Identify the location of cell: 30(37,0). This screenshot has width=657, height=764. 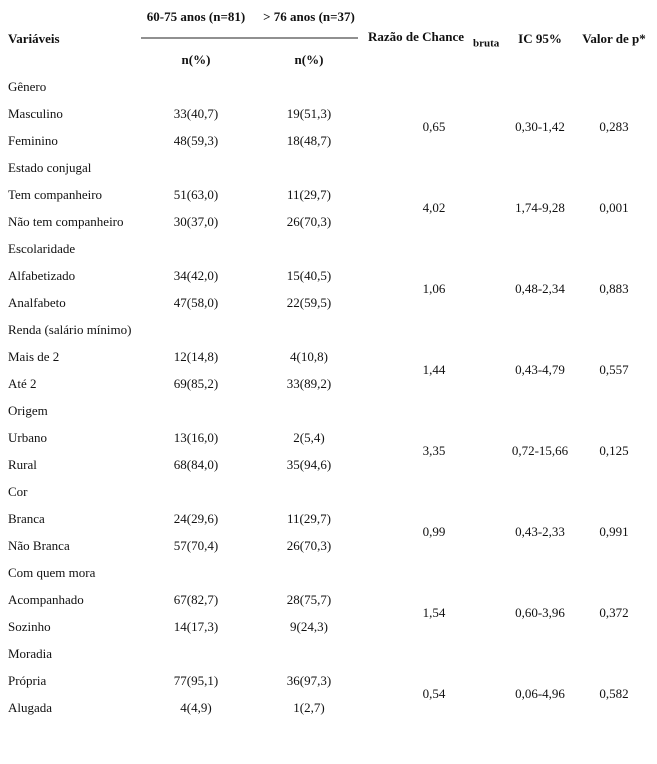
(196, 221).